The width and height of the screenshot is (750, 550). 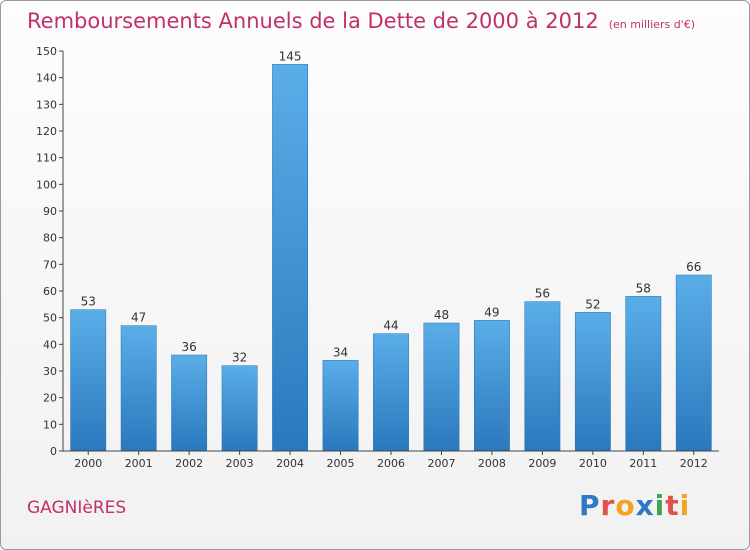 What do you see at coordinates (88, 463) in the screenshot?
I see `x-tick-label-2000: 2000` at bounding box center [88, 463].